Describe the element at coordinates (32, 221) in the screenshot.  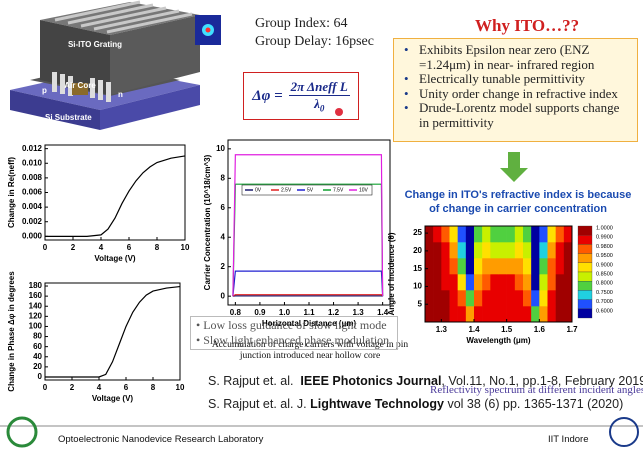
I see `y-tick-label: 0.002` at that location.